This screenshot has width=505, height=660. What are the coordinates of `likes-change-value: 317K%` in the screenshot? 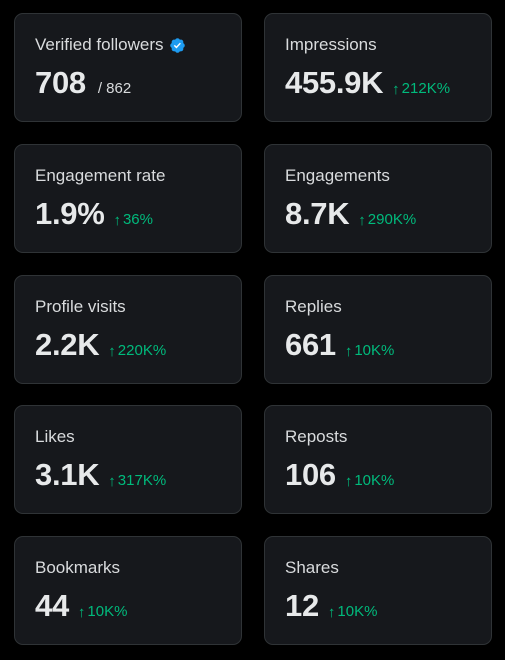 It's located at (142, 480).